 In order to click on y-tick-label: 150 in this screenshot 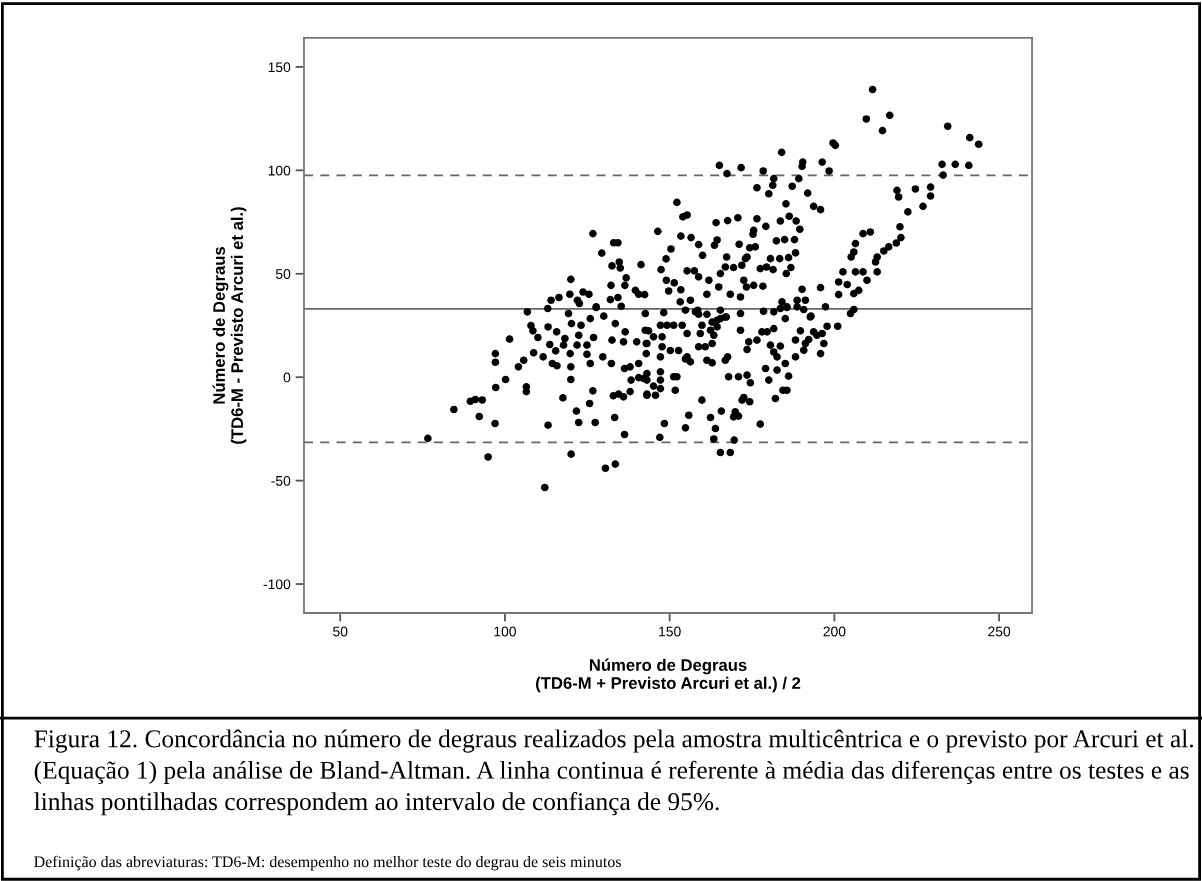, I will do `click(279, 67)`.